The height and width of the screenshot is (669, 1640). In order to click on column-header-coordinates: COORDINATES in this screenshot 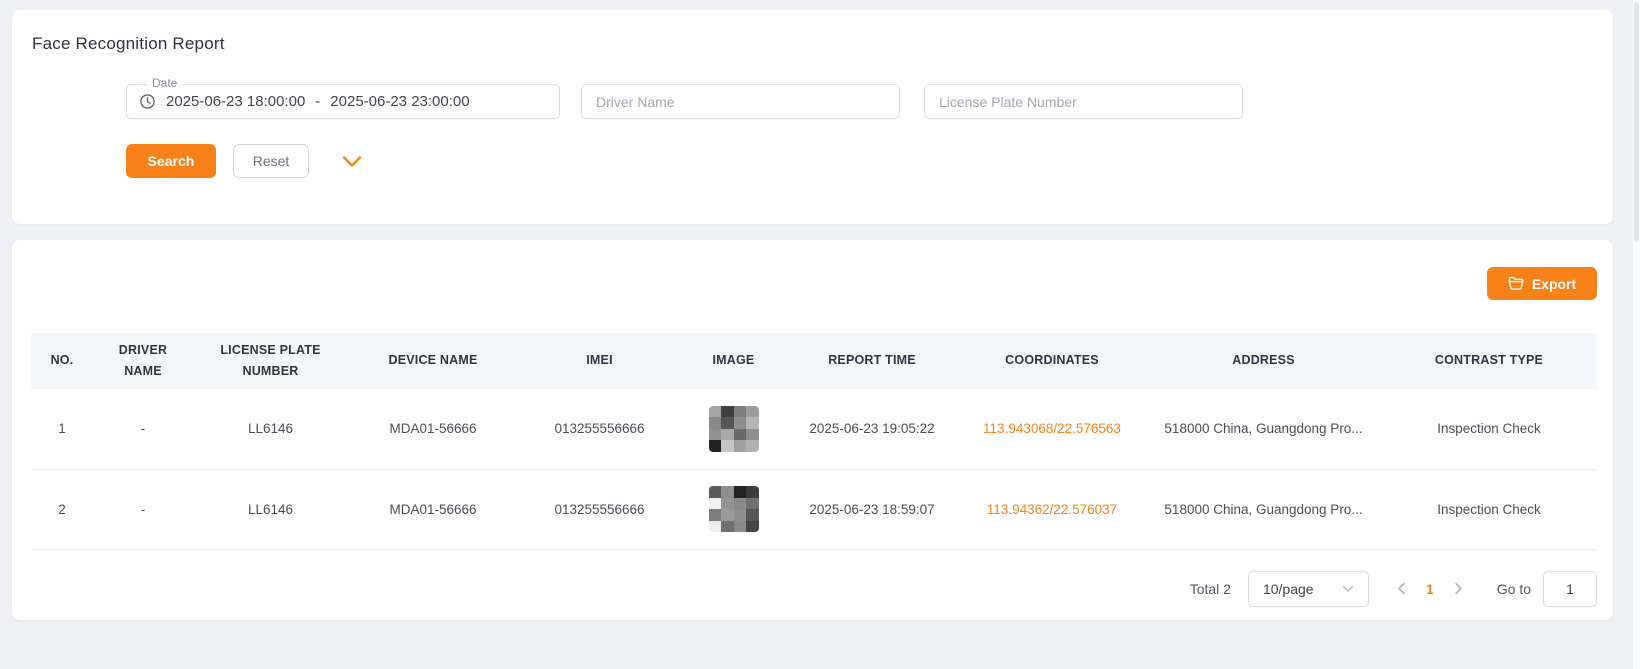, I will do `click(1052, 361)`.